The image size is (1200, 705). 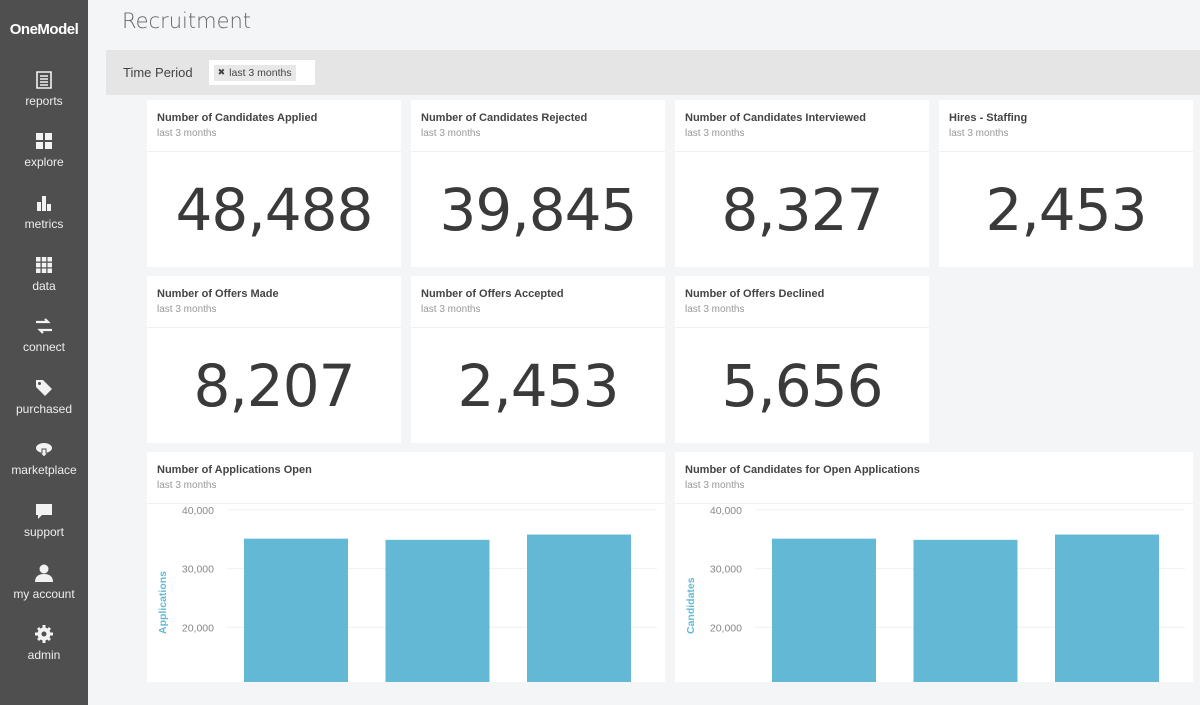 What do you see at coordinates (44, 203) in the screenshot?
I see `metrics-icon` at bounding box center [44, 203].